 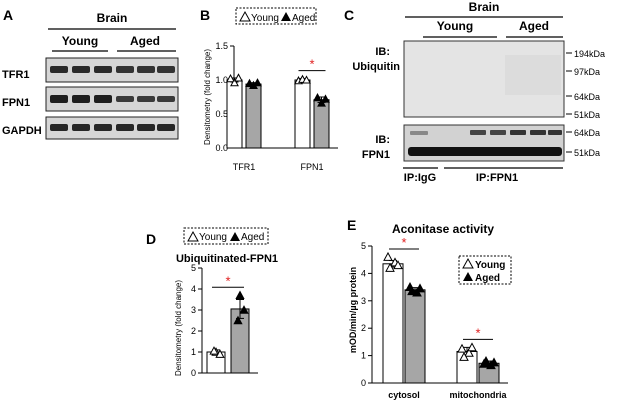 What do you see at coordinates (244, 167) in the screenshot?
I see `category-label: TFR1` at bounding box center [244, 167].